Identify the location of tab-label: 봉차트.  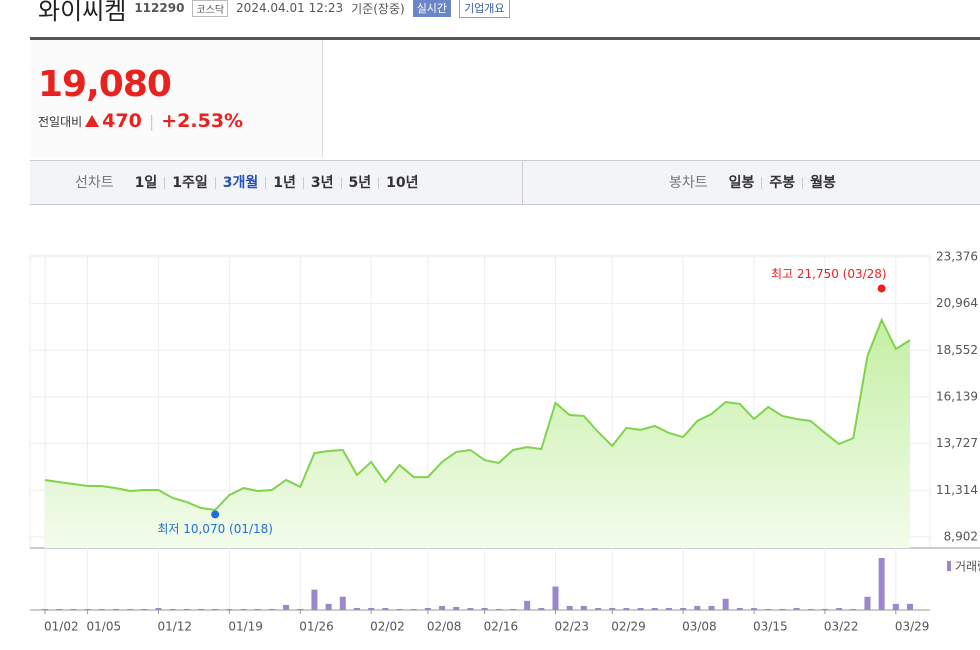
(688, 182).